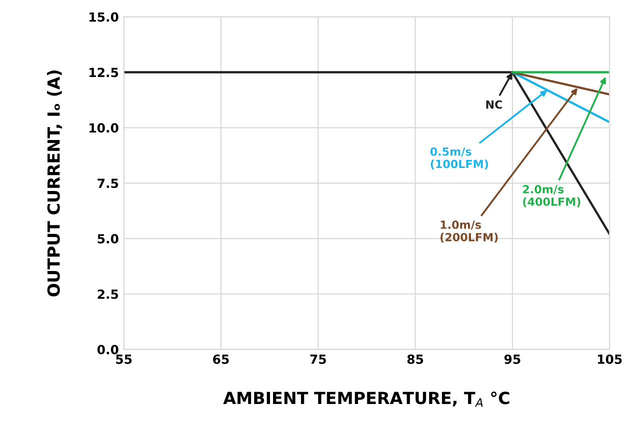  What do you see at coordinates (551, 196) in the screenshot?
I see `annotation: 2.0m/s (400LFM)` at bounding box center [551, 196].